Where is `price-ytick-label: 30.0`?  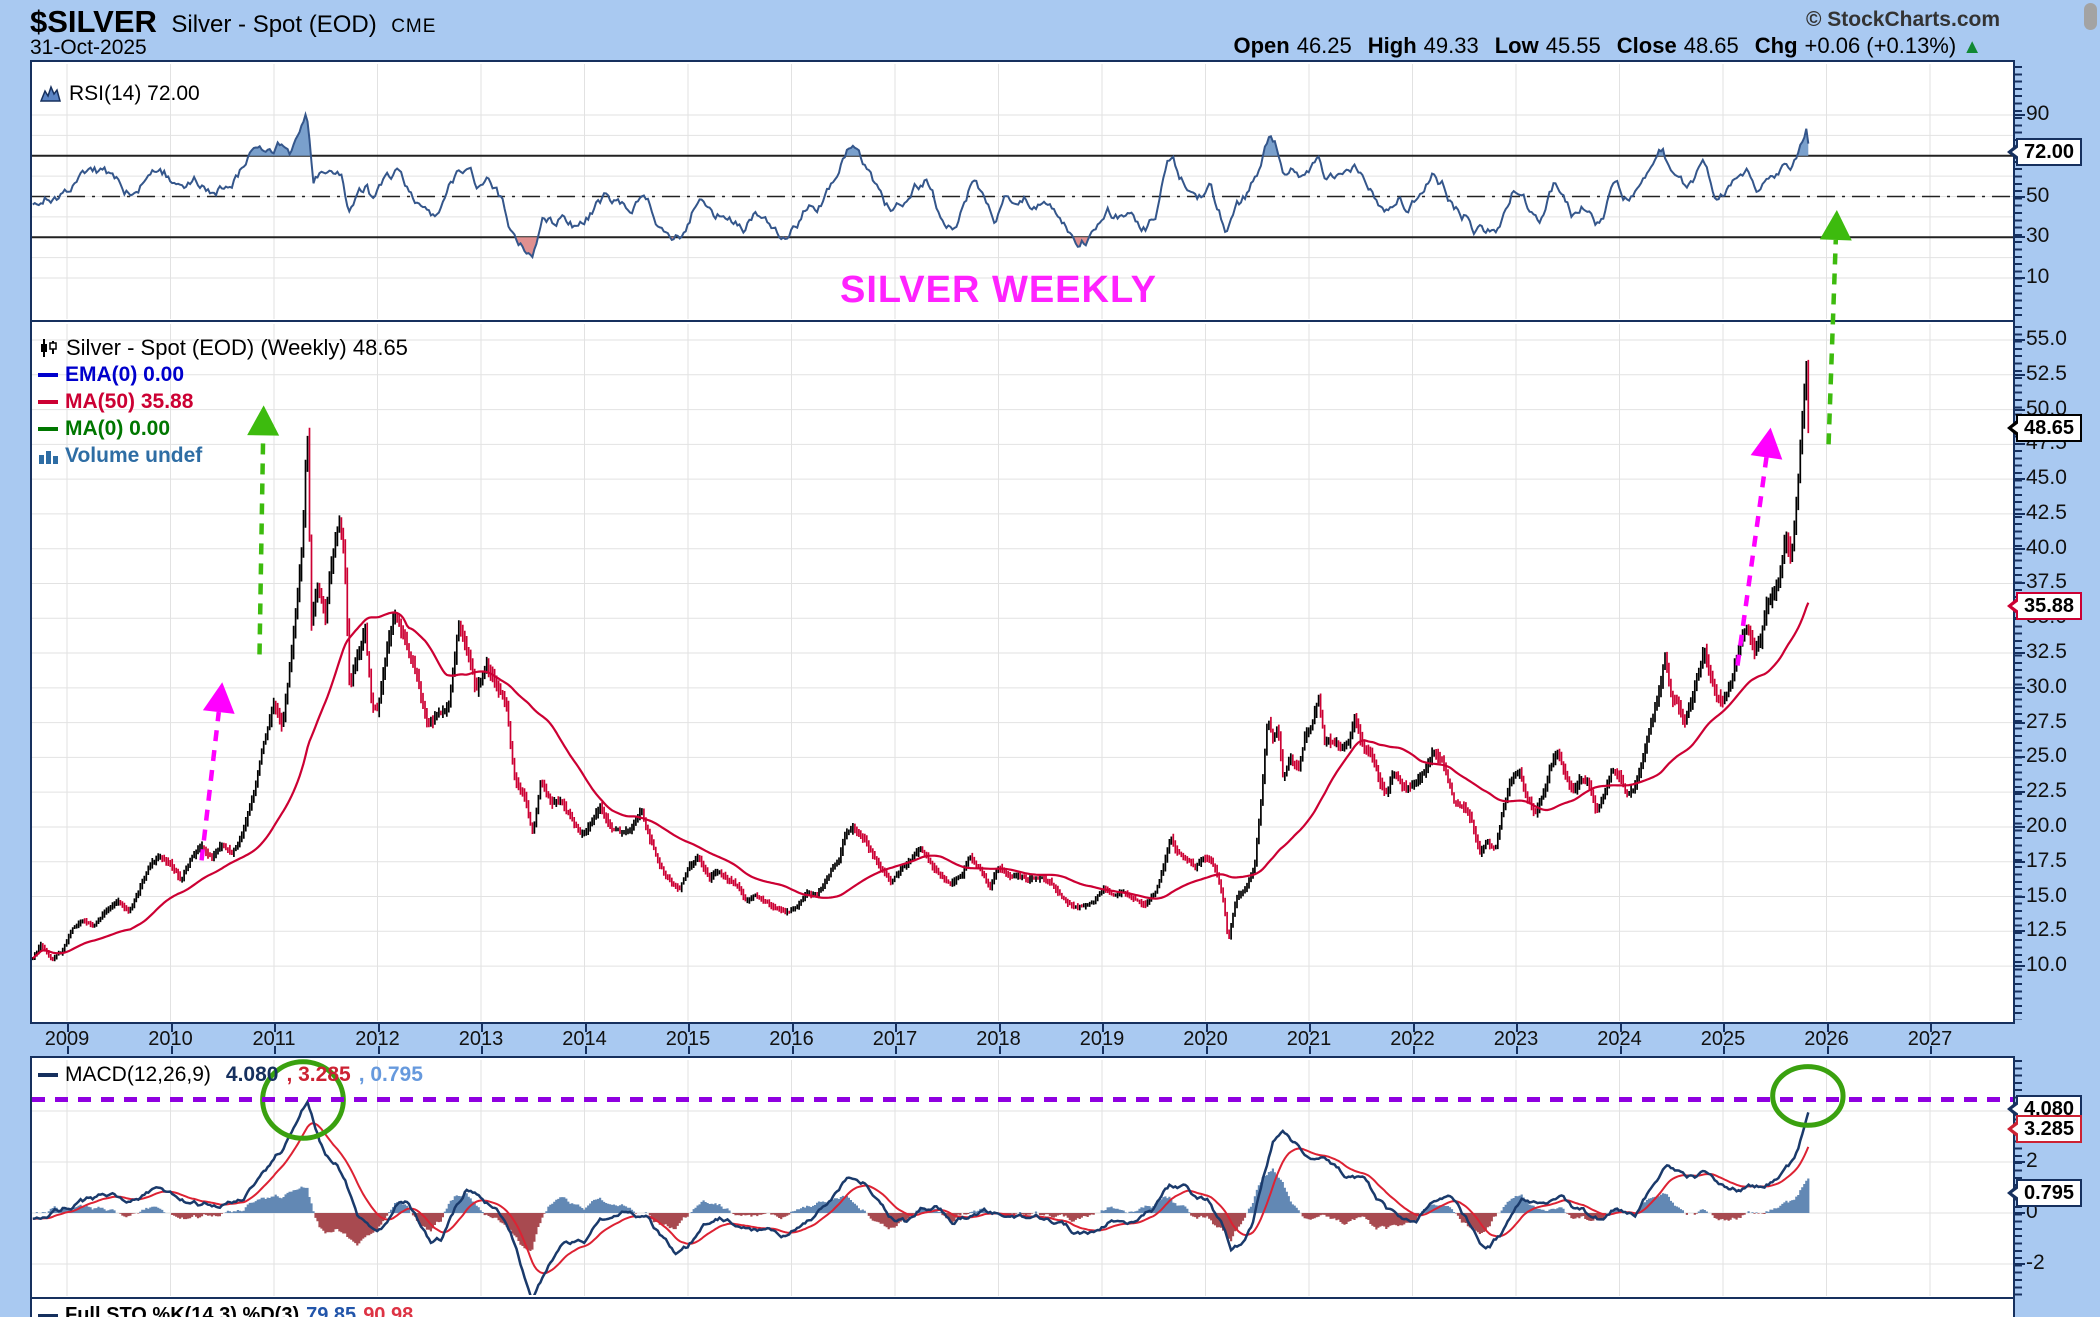 price-ytick-label: 30.0 is located at coordinates (2046, 686).